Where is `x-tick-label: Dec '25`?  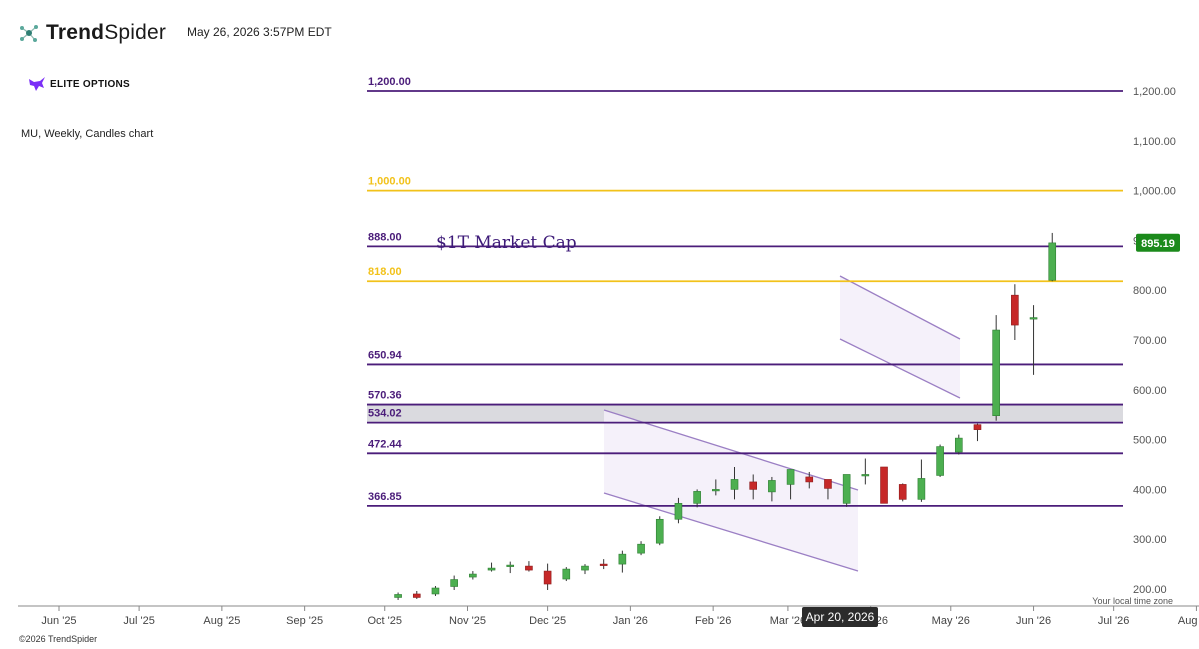
x-tick-label: Dec '25 is located at coordinates (547, 621).